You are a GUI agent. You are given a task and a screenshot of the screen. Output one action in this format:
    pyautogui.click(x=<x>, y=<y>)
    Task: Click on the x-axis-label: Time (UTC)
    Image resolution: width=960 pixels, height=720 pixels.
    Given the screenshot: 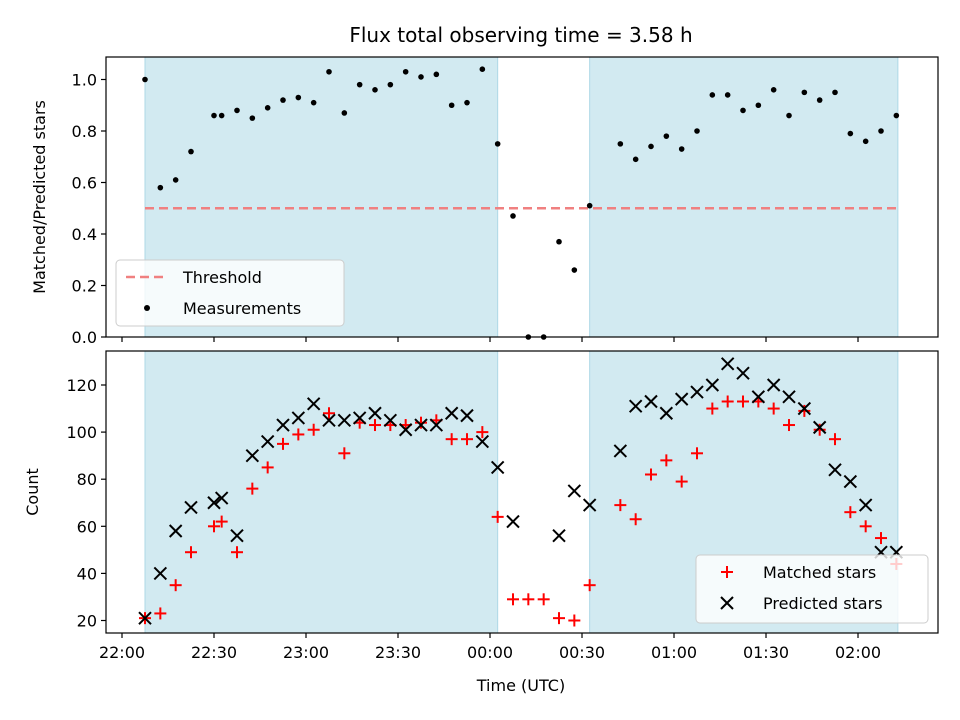 What is the action you would take?
    pyautogui.click(x=520, y=685)
    